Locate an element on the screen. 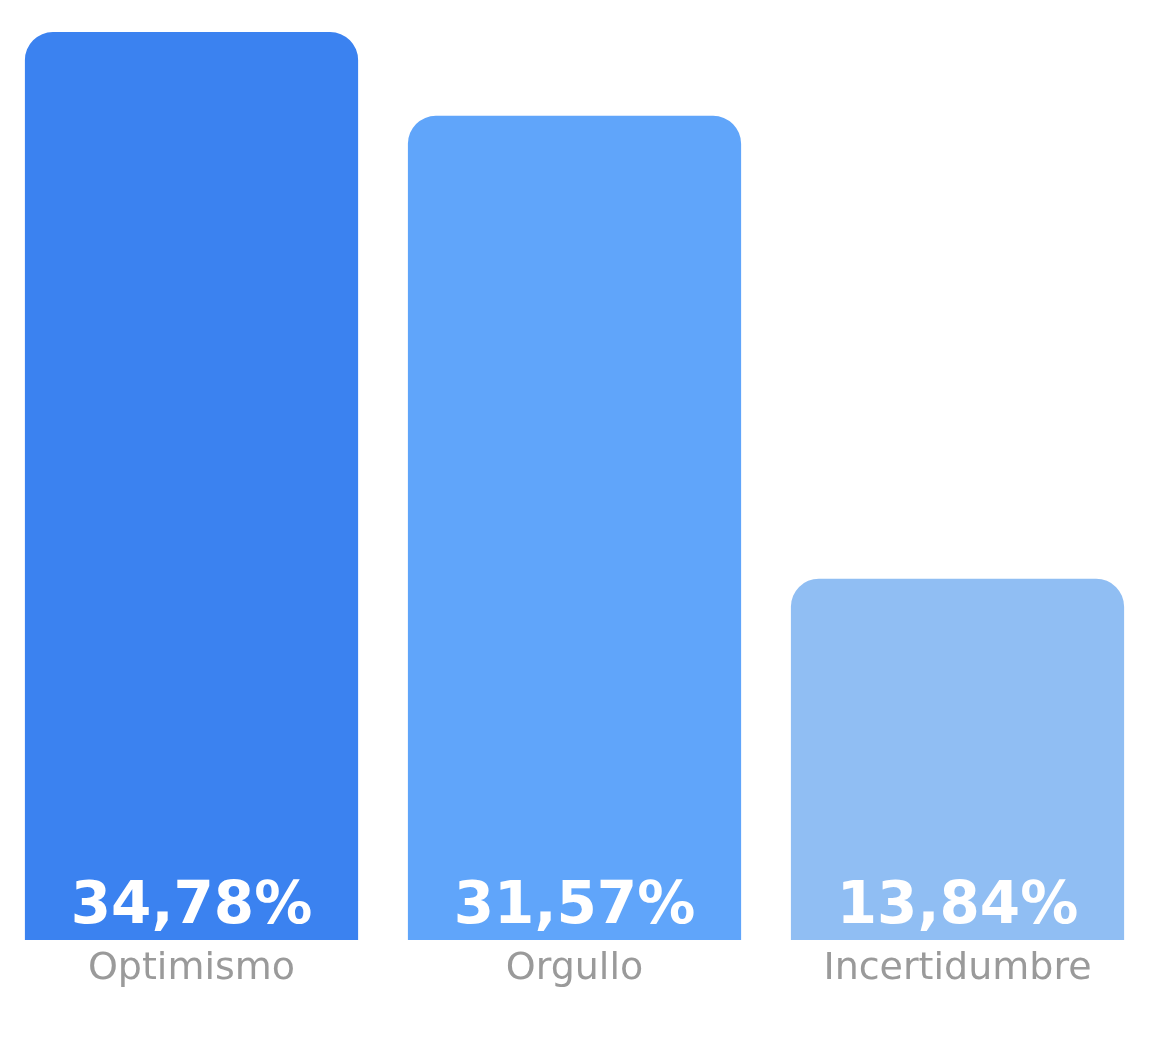  data-label: 13,84% is located at coordinates (957, 903).